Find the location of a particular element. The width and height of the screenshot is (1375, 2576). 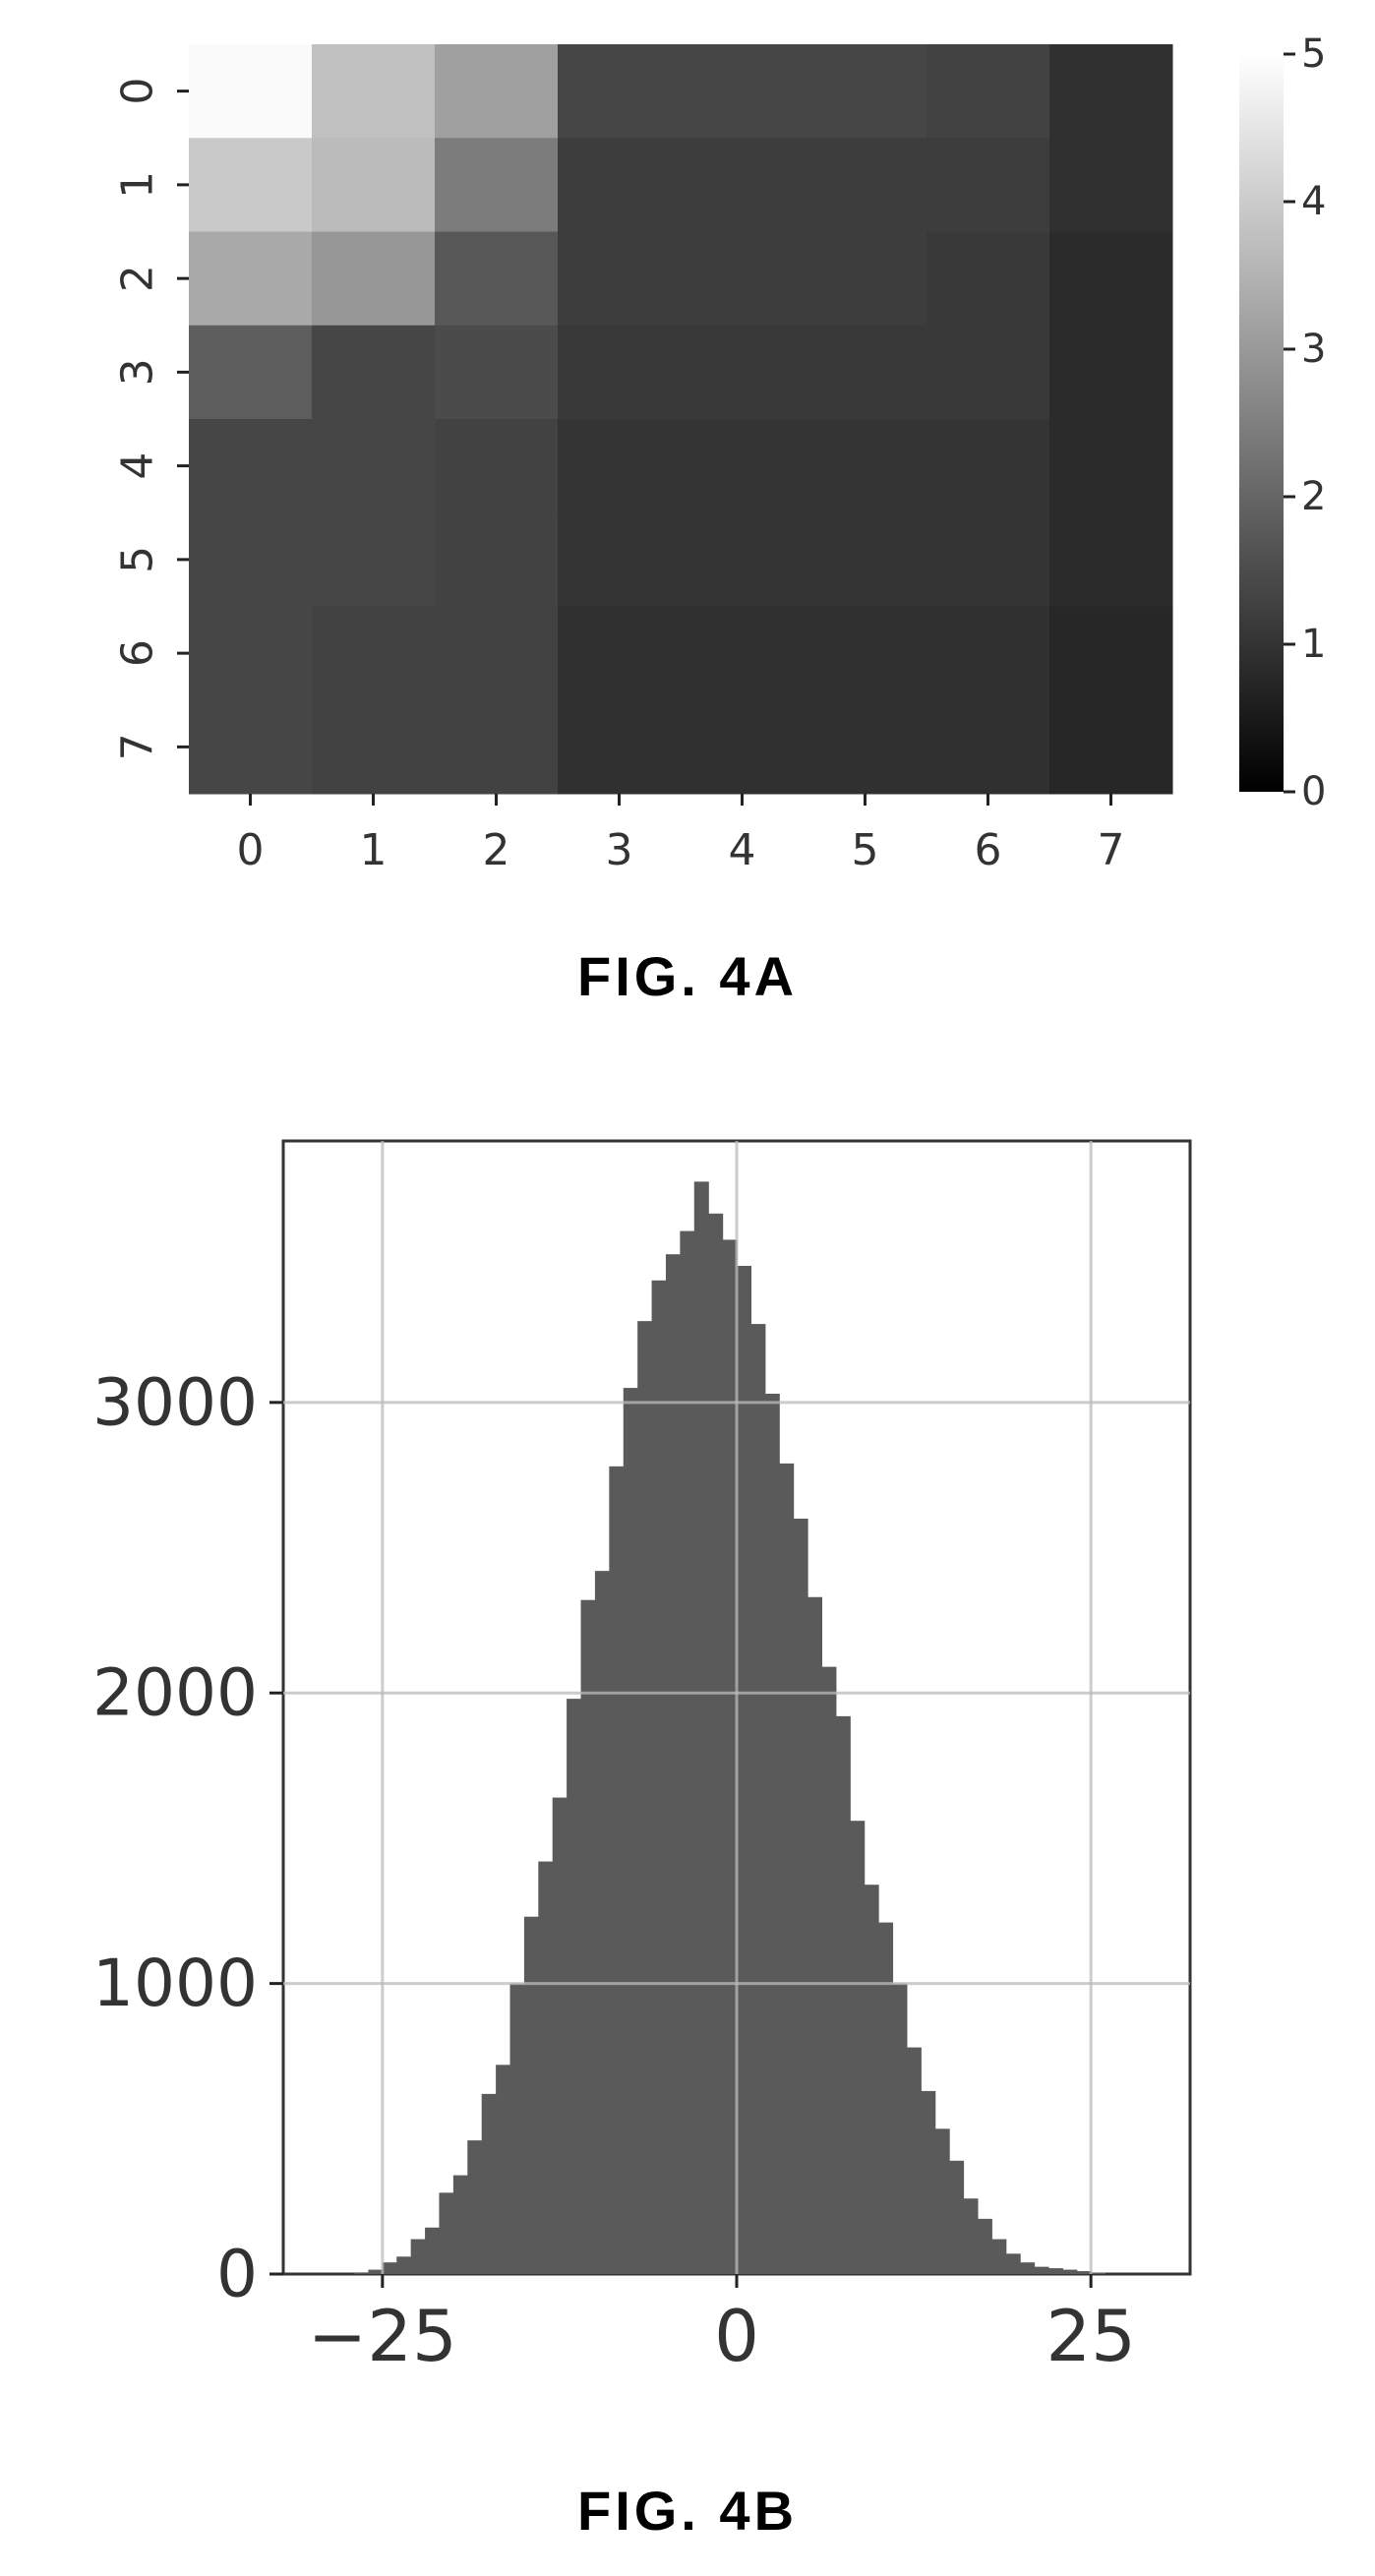

histogram-y-ticks: 0 1000 2000 3000 is located at coordinates (187, 1838).